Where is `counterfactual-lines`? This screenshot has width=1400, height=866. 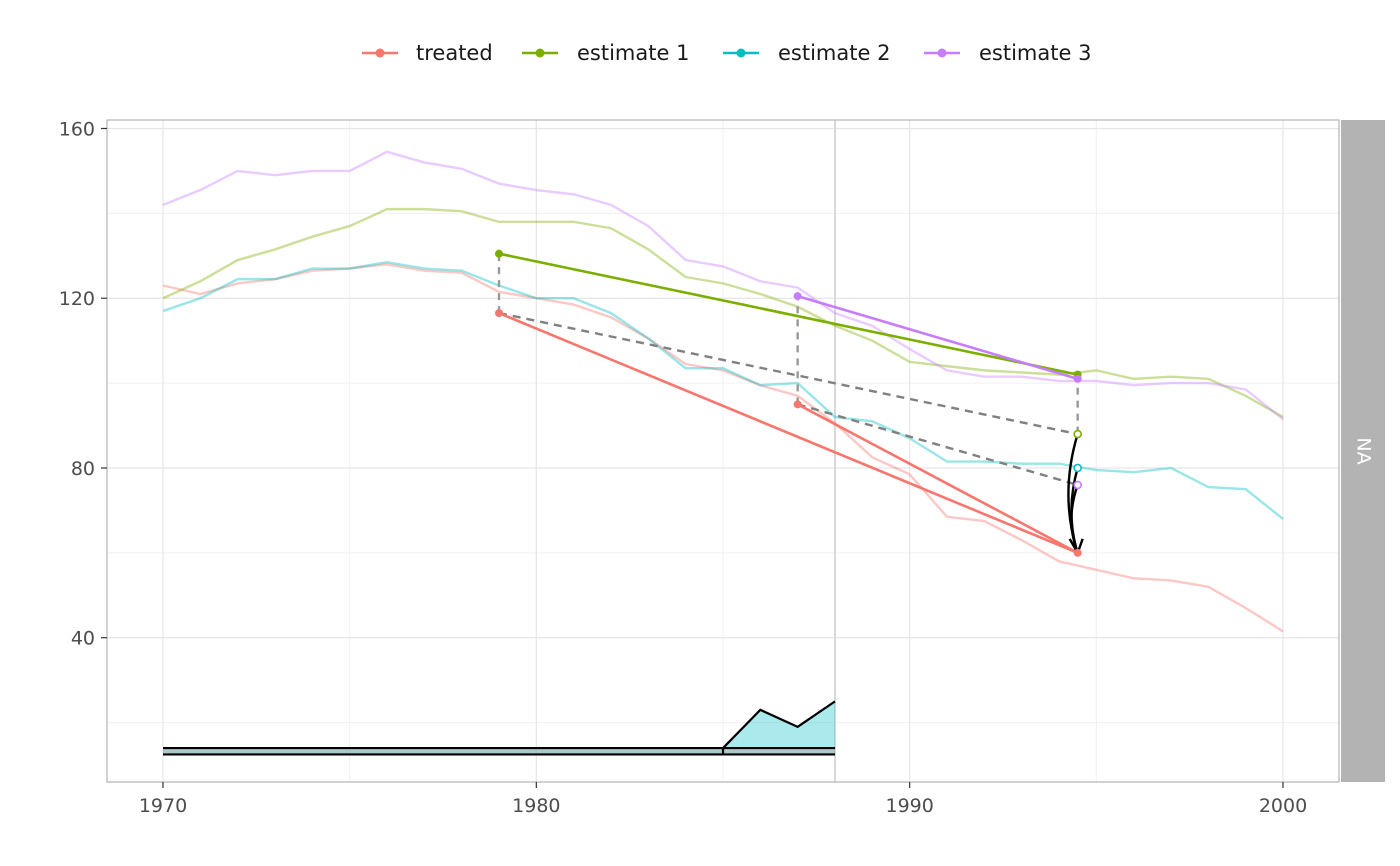
counterfactual-lines is located at coordinates (788, 370).